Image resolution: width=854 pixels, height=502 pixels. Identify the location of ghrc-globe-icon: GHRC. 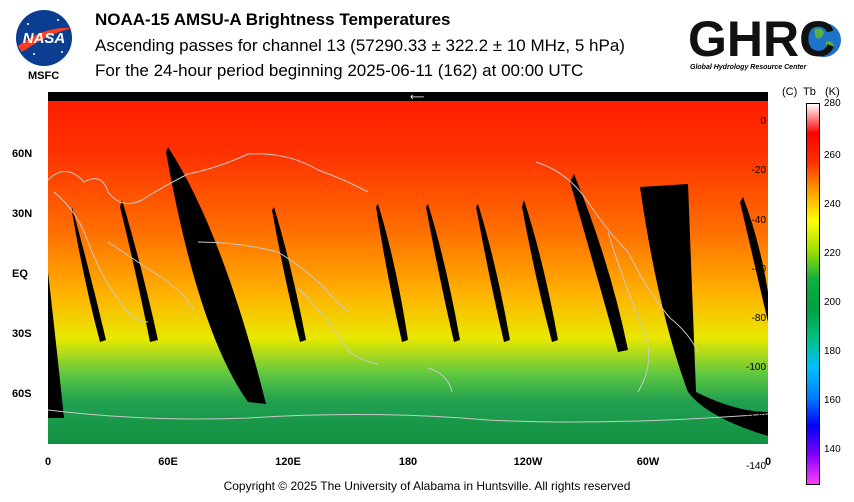
(764, 39).